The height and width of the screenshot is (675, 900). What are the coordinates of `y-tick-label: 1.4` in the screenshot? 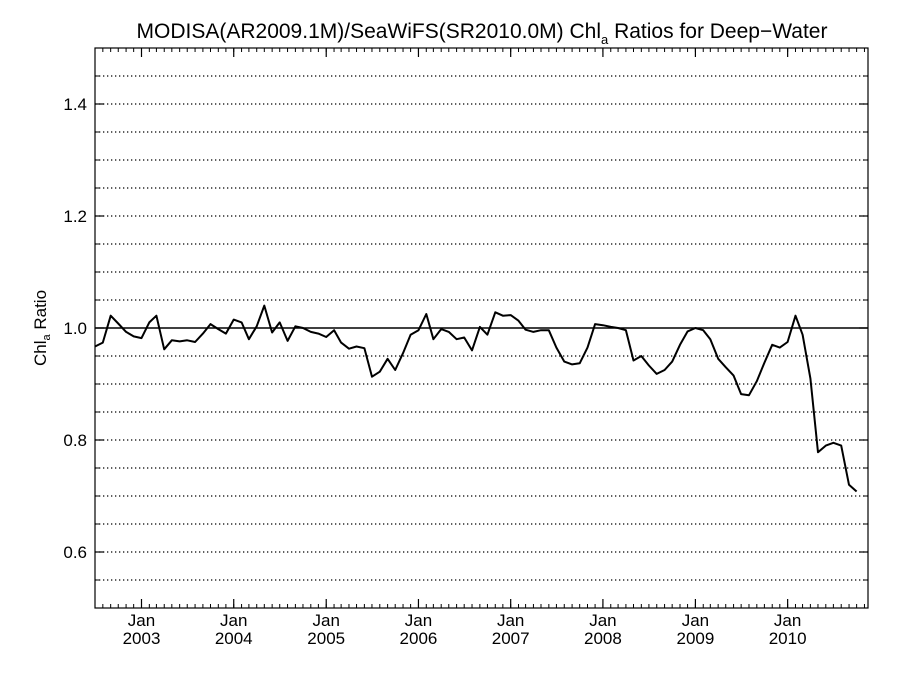 It's located at (75, 104).